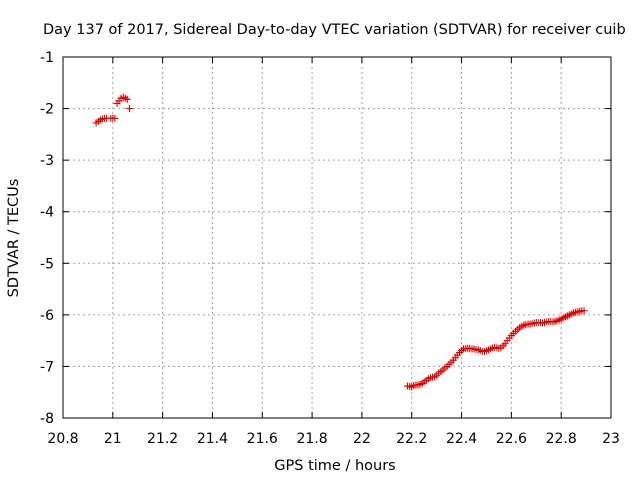  I want to click on x-tick-label: 21.6, so click(262, 439).